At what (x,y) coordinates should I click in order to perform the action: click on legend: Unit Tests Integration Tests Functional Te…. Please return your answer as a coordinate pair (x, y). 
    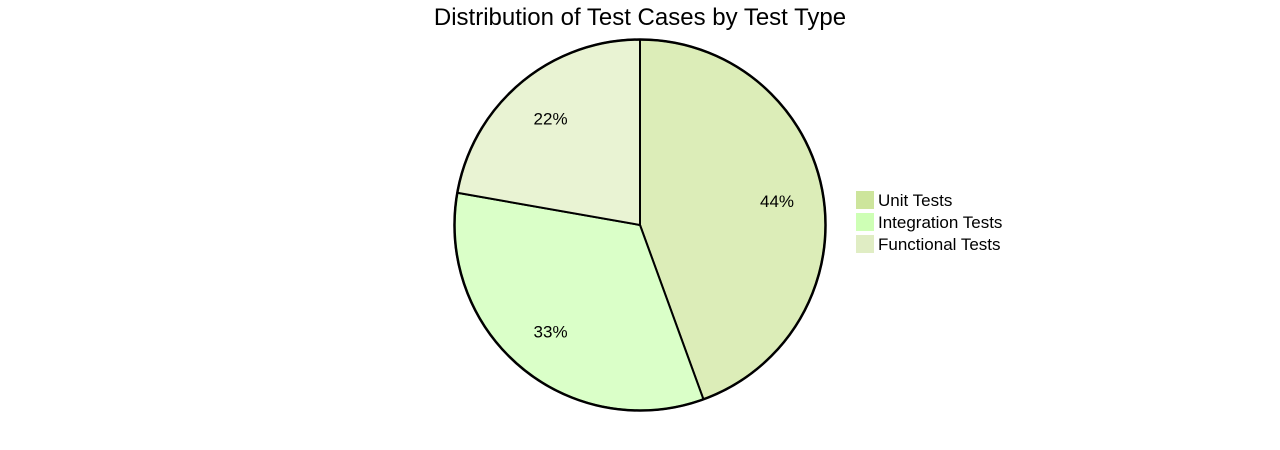
    Looking at the image, I should click on (929, 222).